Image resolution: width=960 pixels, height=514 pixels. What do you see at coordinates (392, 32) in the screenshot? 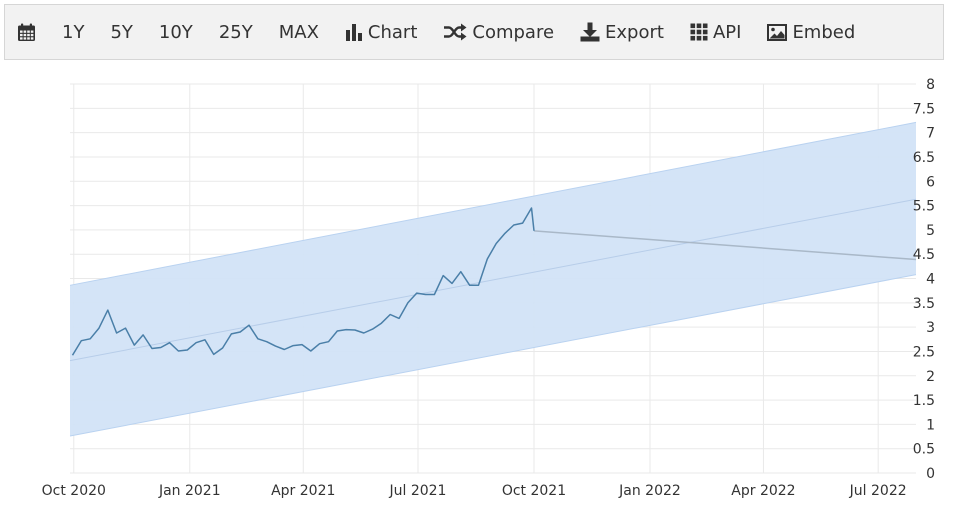
I see `chart-label: Chart` at bounding box center [392, 32].